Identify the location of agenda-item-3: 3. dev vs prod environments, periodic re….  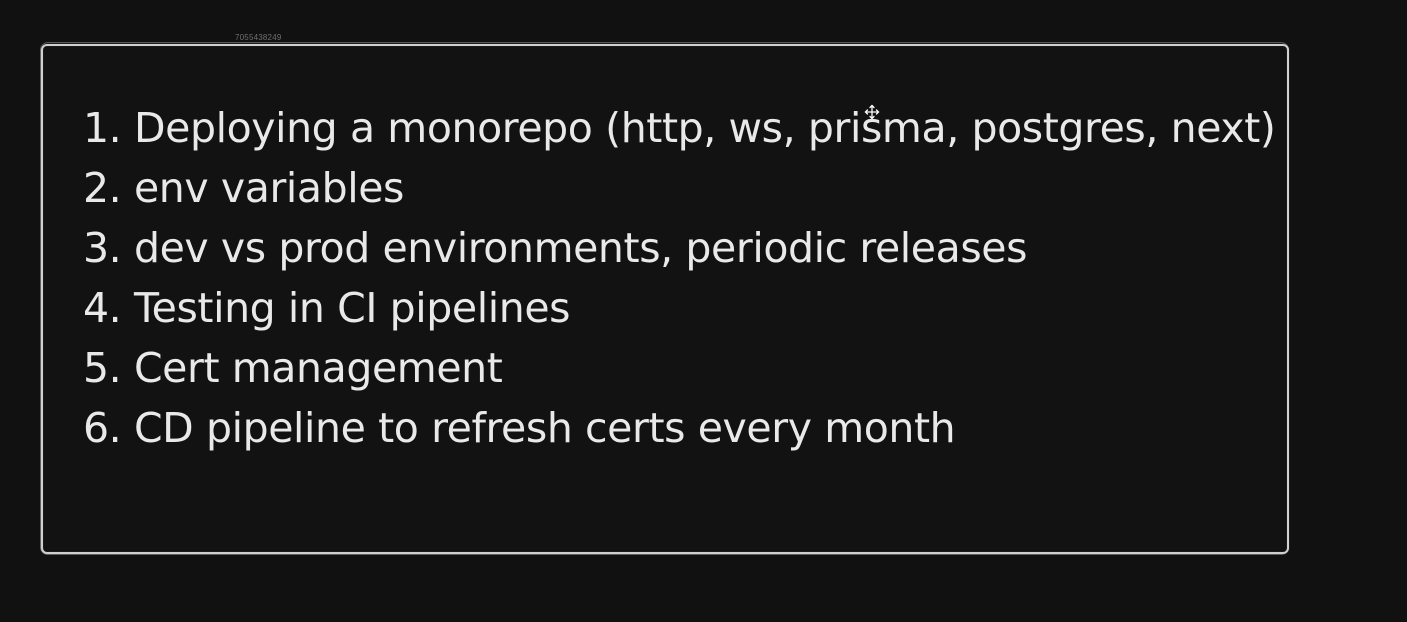
(555, 248).